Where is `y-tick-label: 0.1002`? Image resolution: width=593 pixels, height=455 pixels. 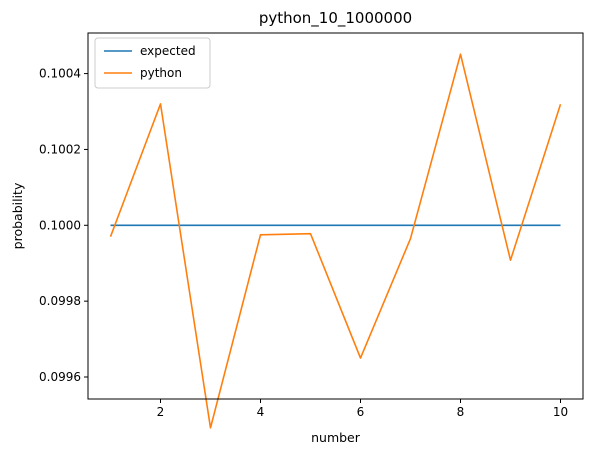 y-tick-label: 0.1002 is located at coordinates (60, 149).